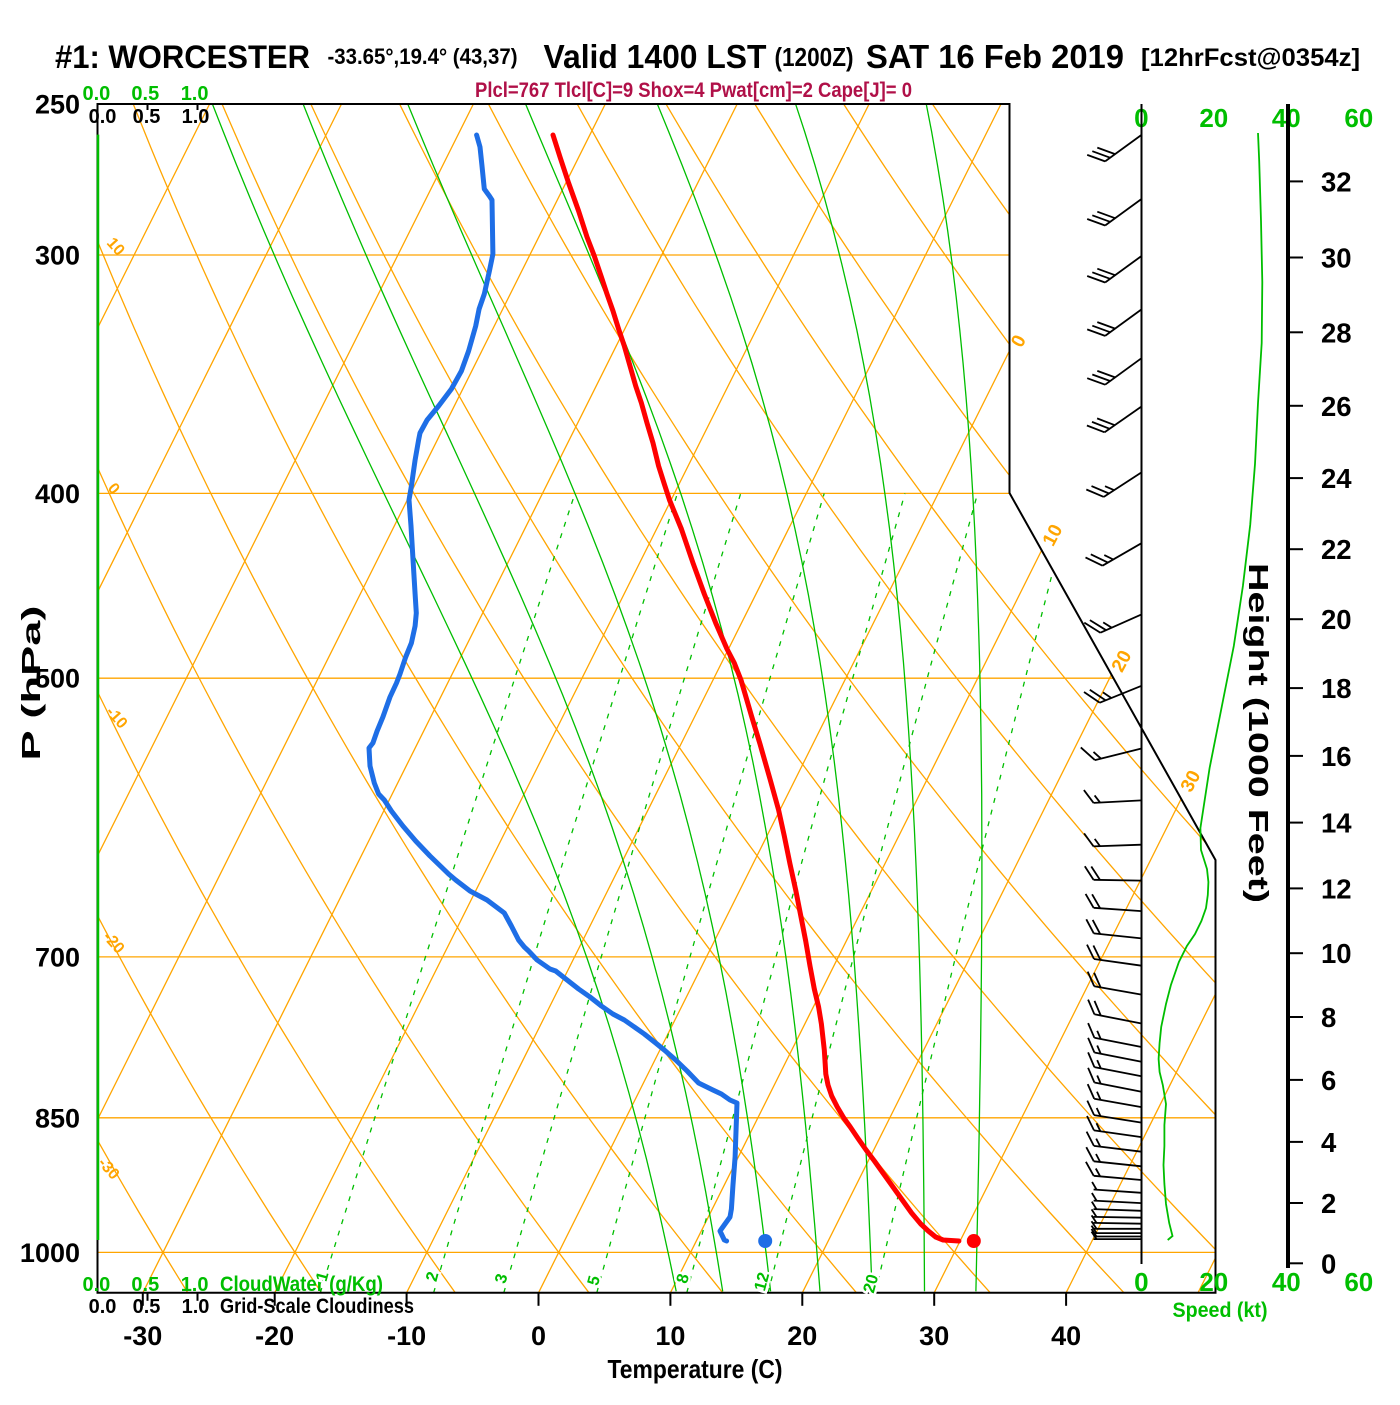 The image size is (1400, 1405). What do you see at coordinates (323, 1277) in the screenshot?
I see `svg-text: 1` at bounding box center [323, 1277].